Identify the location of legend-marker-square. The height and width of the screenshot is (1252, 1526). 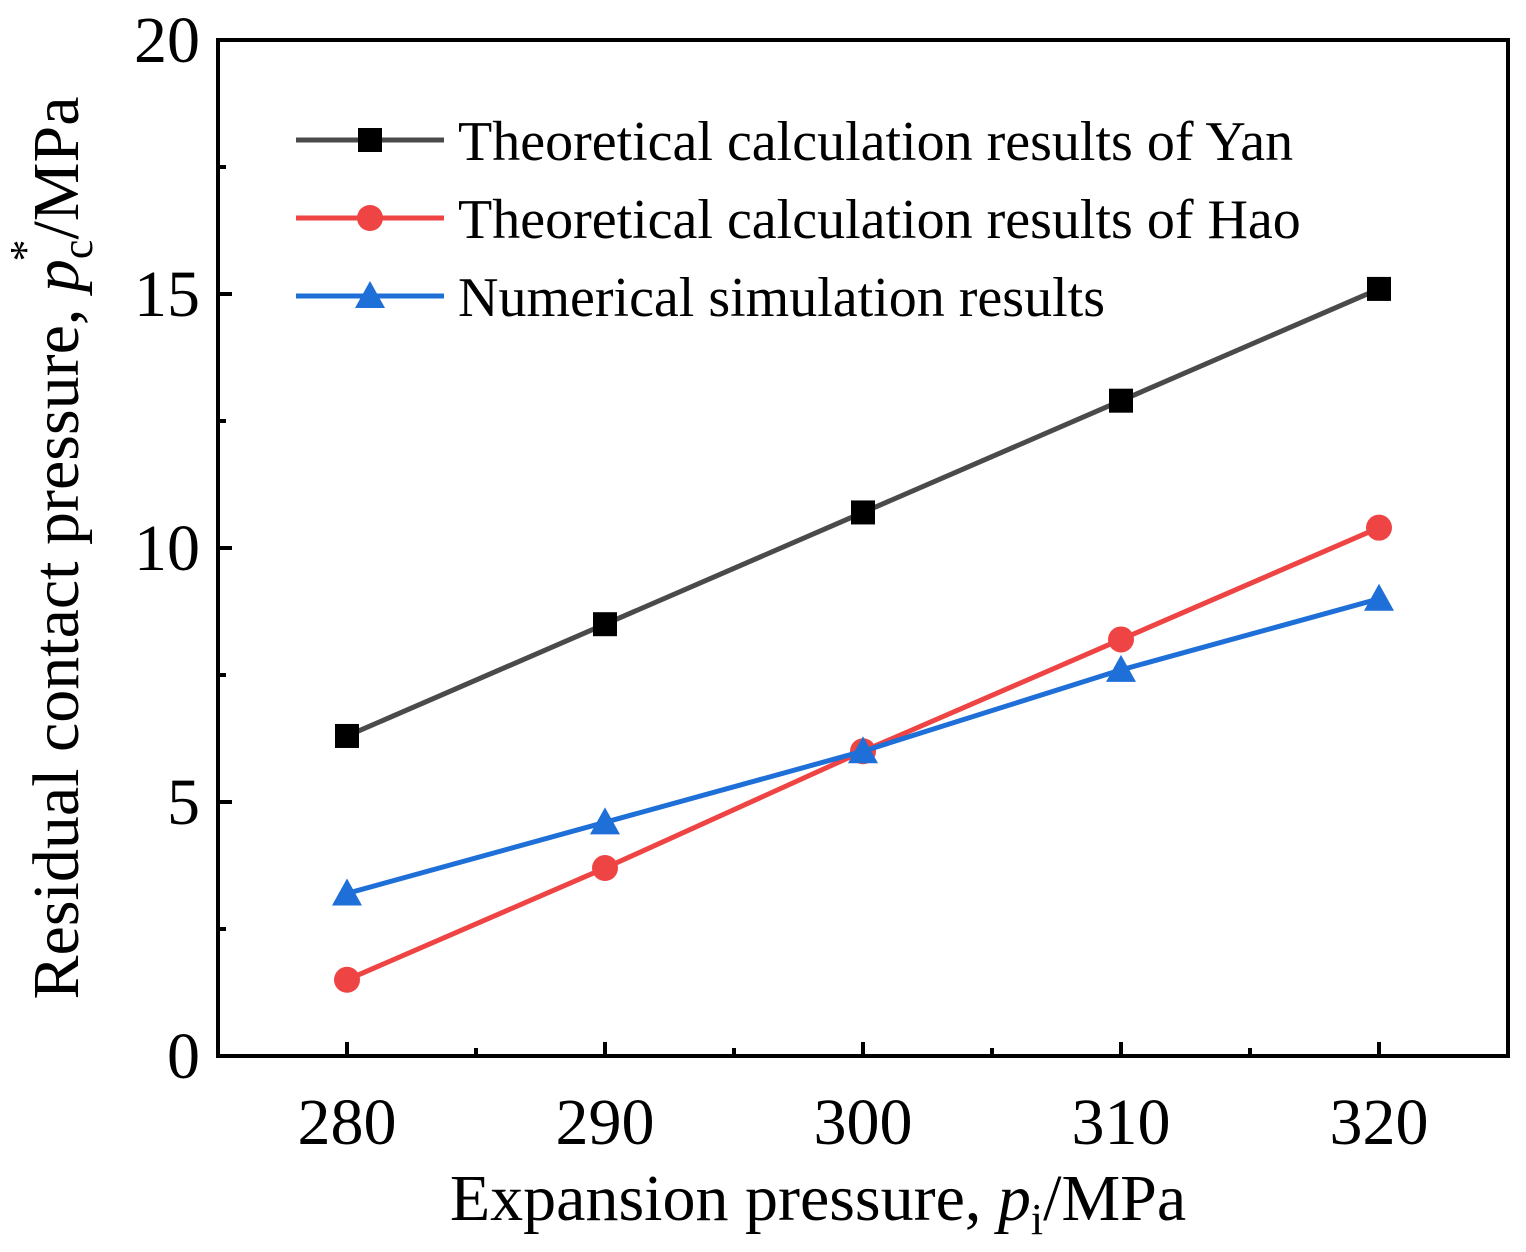
(370, 140).